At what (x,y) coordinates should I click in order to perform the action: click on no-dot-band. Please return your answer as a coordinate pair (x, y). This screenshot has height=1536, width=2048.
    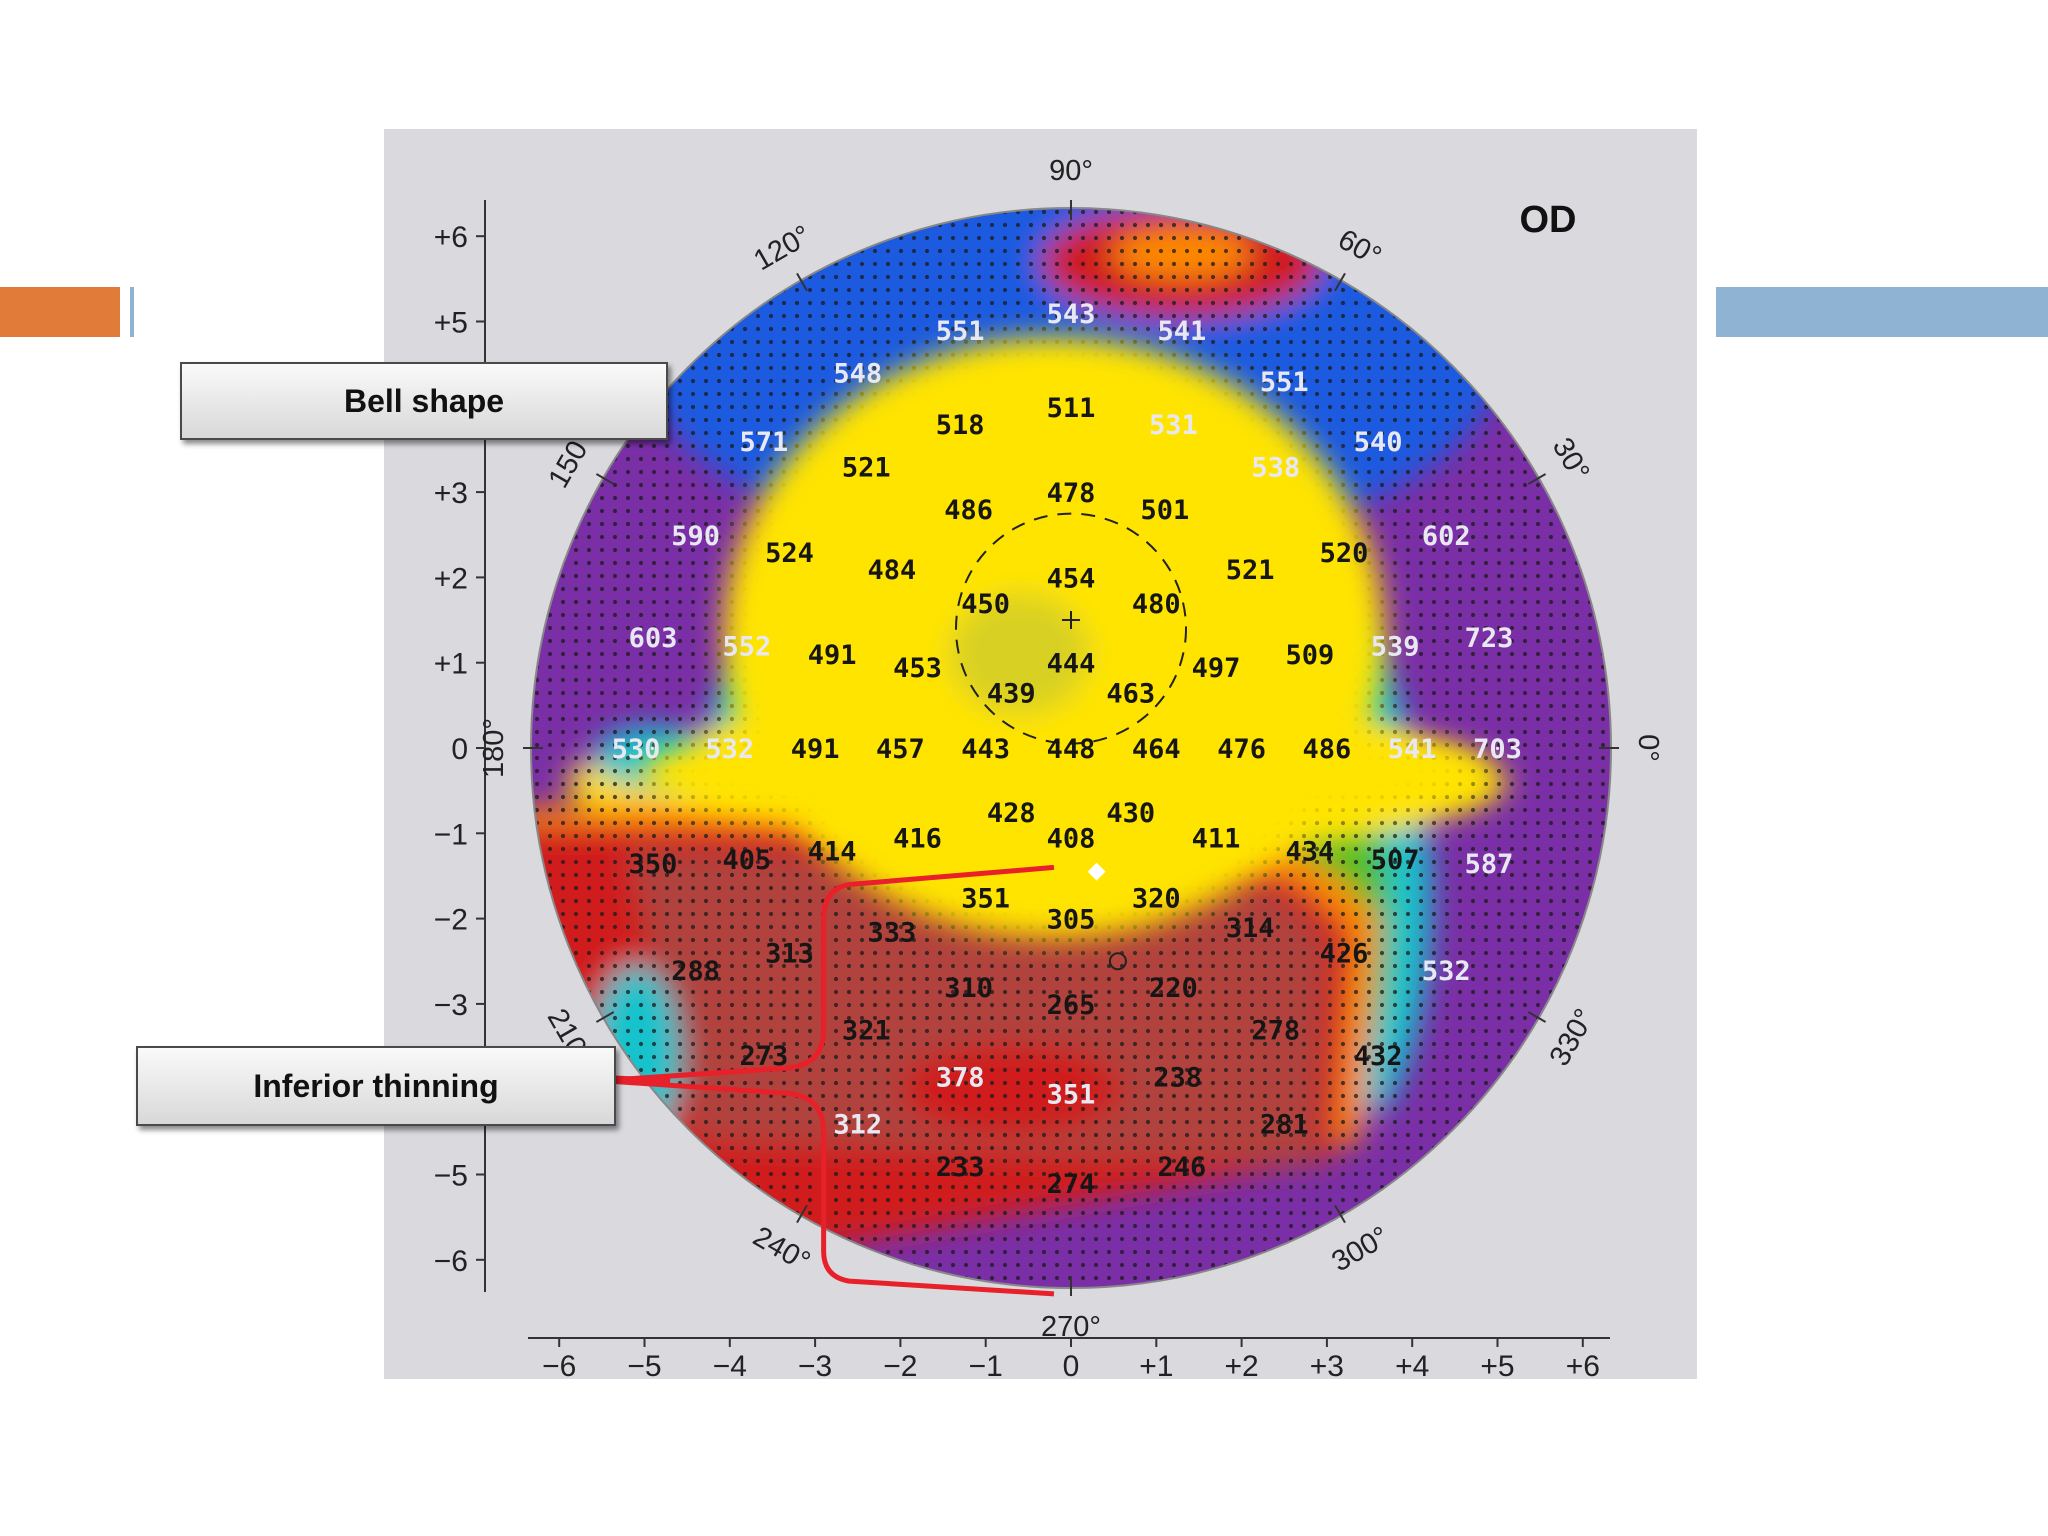
    Looking at the image, I should click on (1062, 773).